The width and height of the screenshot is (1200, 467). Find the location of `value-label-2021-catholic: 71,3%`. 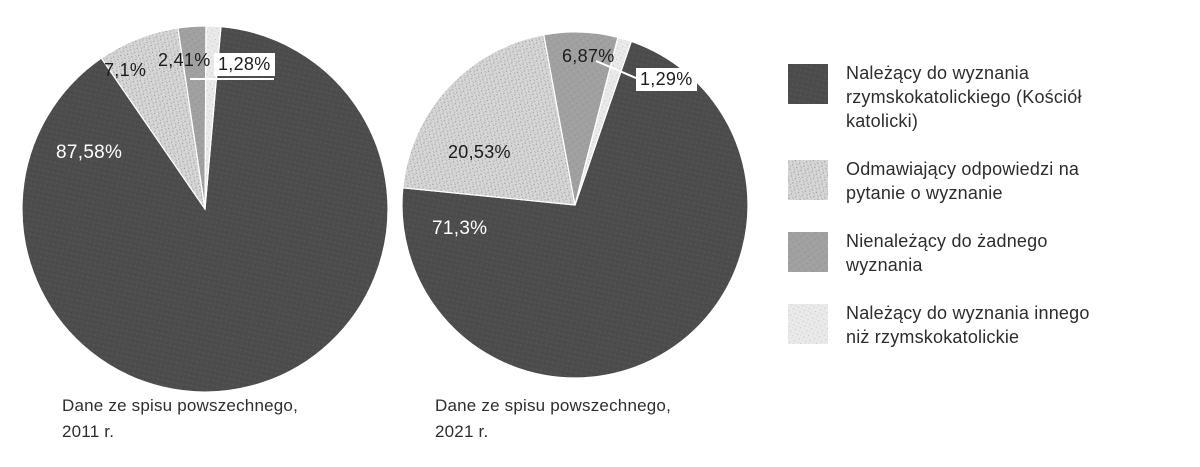

value-label-2021-catholic: 71,3% is located at coordinates (460, 228).